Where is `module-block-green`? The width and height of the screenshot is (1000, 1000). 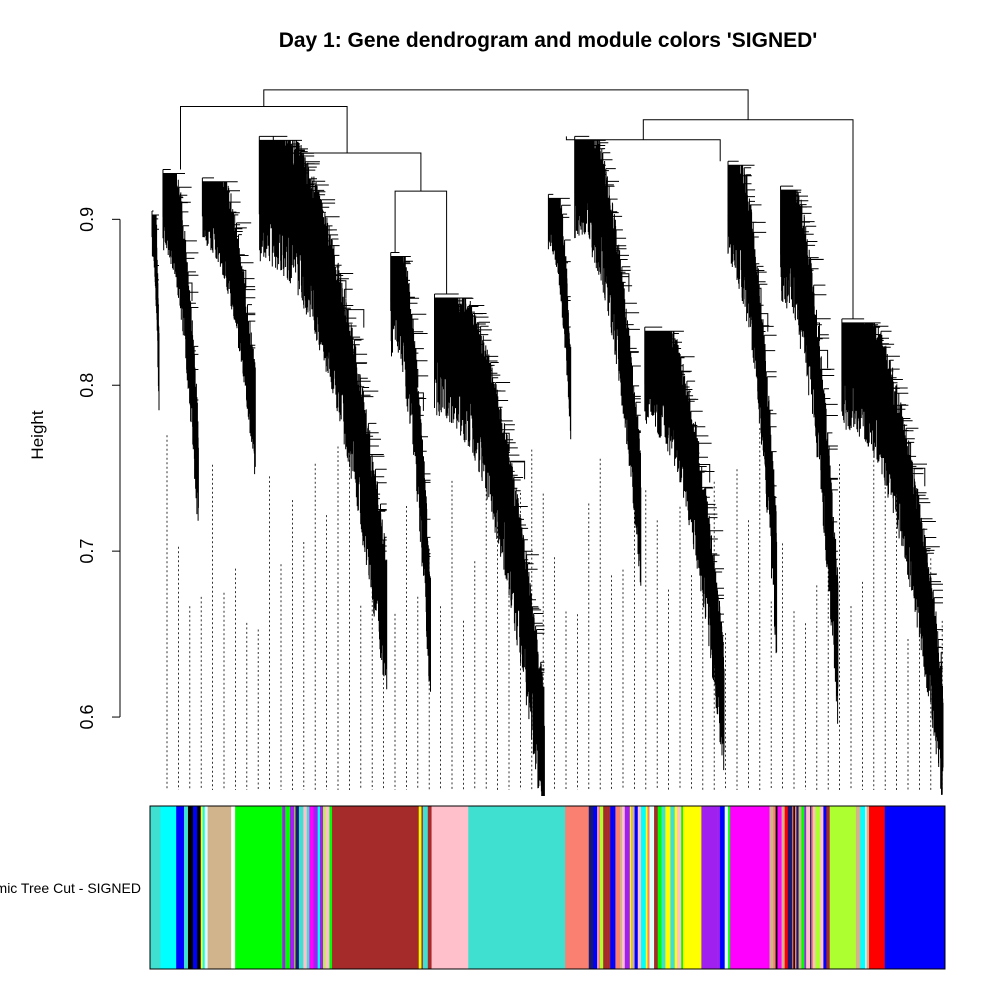
module-block-green is located at coordinates (259, 887).